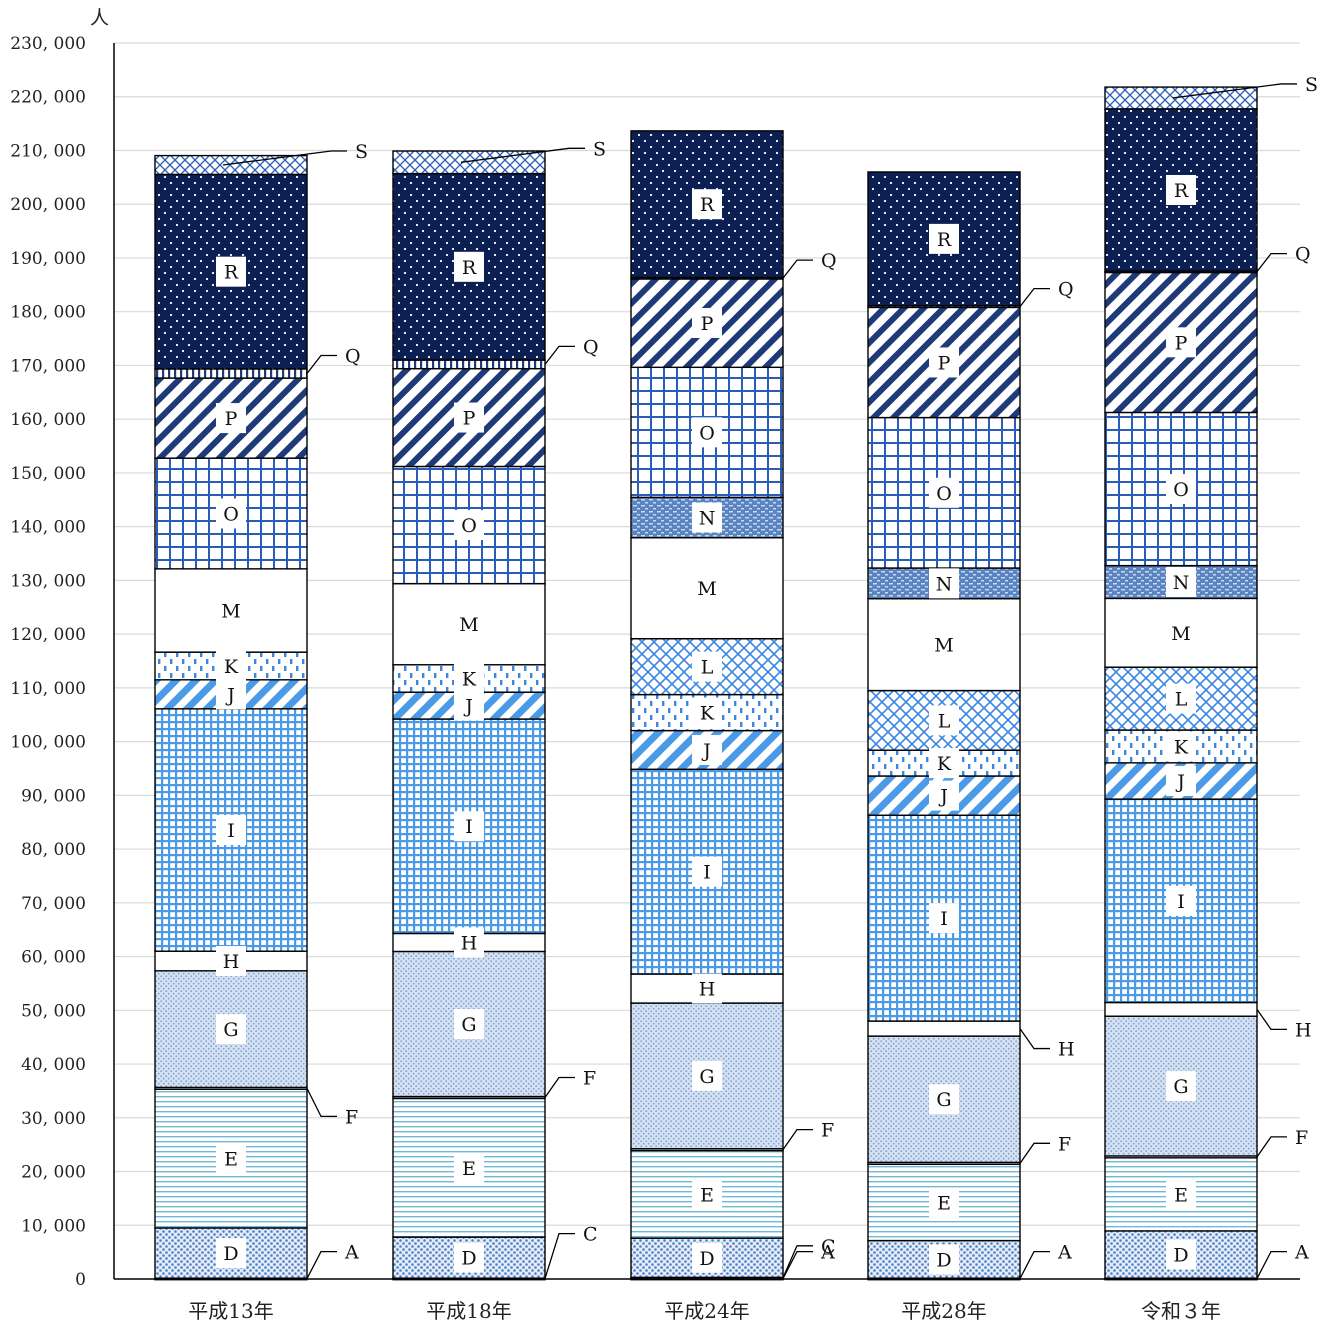 This screenshot has height=1326, width=1322. I want to click on y-tick-label: 200, 000, so click(48, 205).